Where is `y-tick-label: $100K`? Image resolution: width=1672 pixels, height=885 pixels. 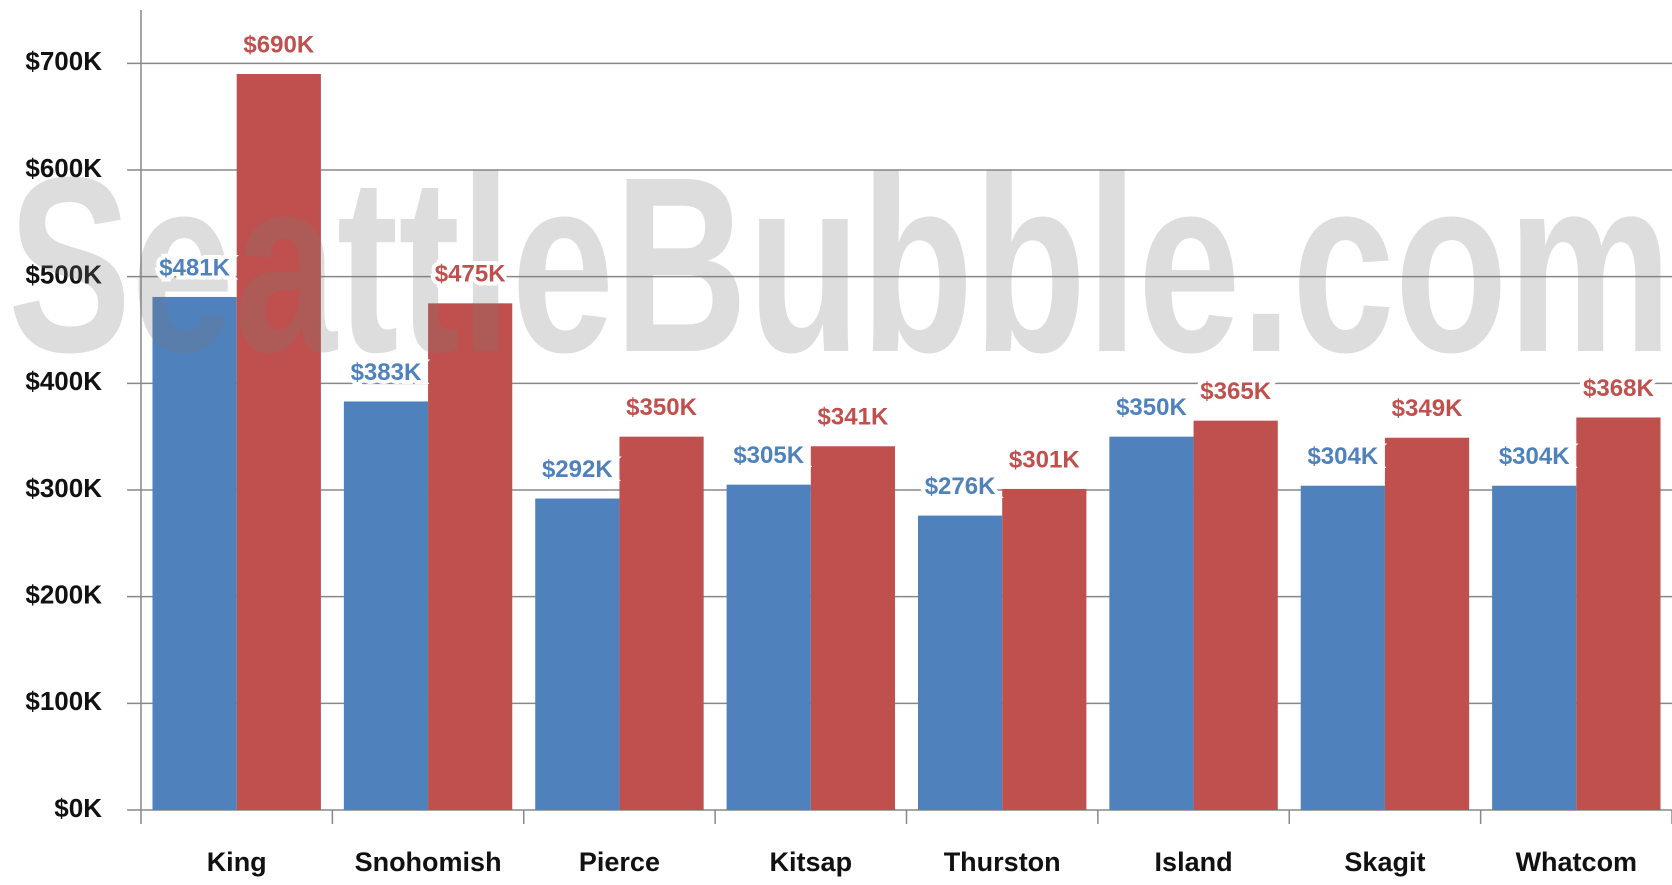 y-tick-label: $100K is located at coordinates (63, 701).